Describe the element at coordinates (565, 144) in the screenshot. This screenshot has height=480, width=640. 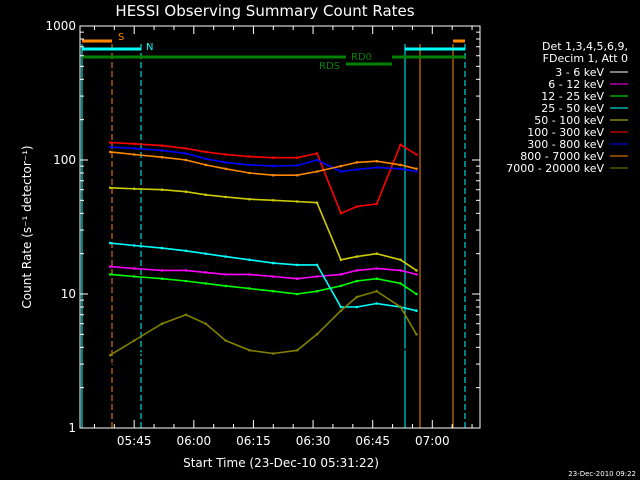
I see `legend-item: 300 - 800 keV` at that location.